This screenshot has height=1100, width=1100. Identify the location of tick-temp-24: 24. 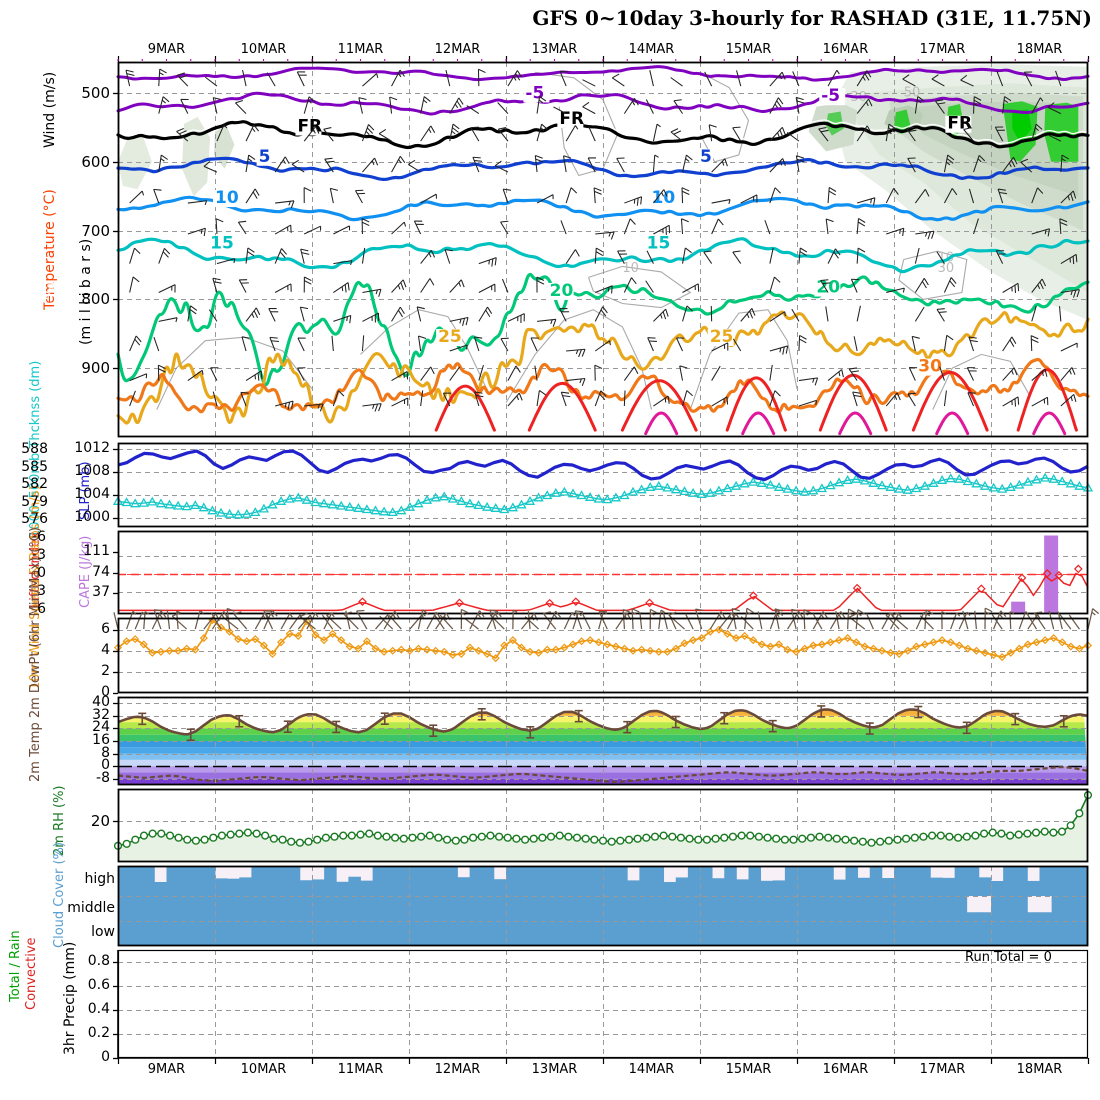
(101, 727).